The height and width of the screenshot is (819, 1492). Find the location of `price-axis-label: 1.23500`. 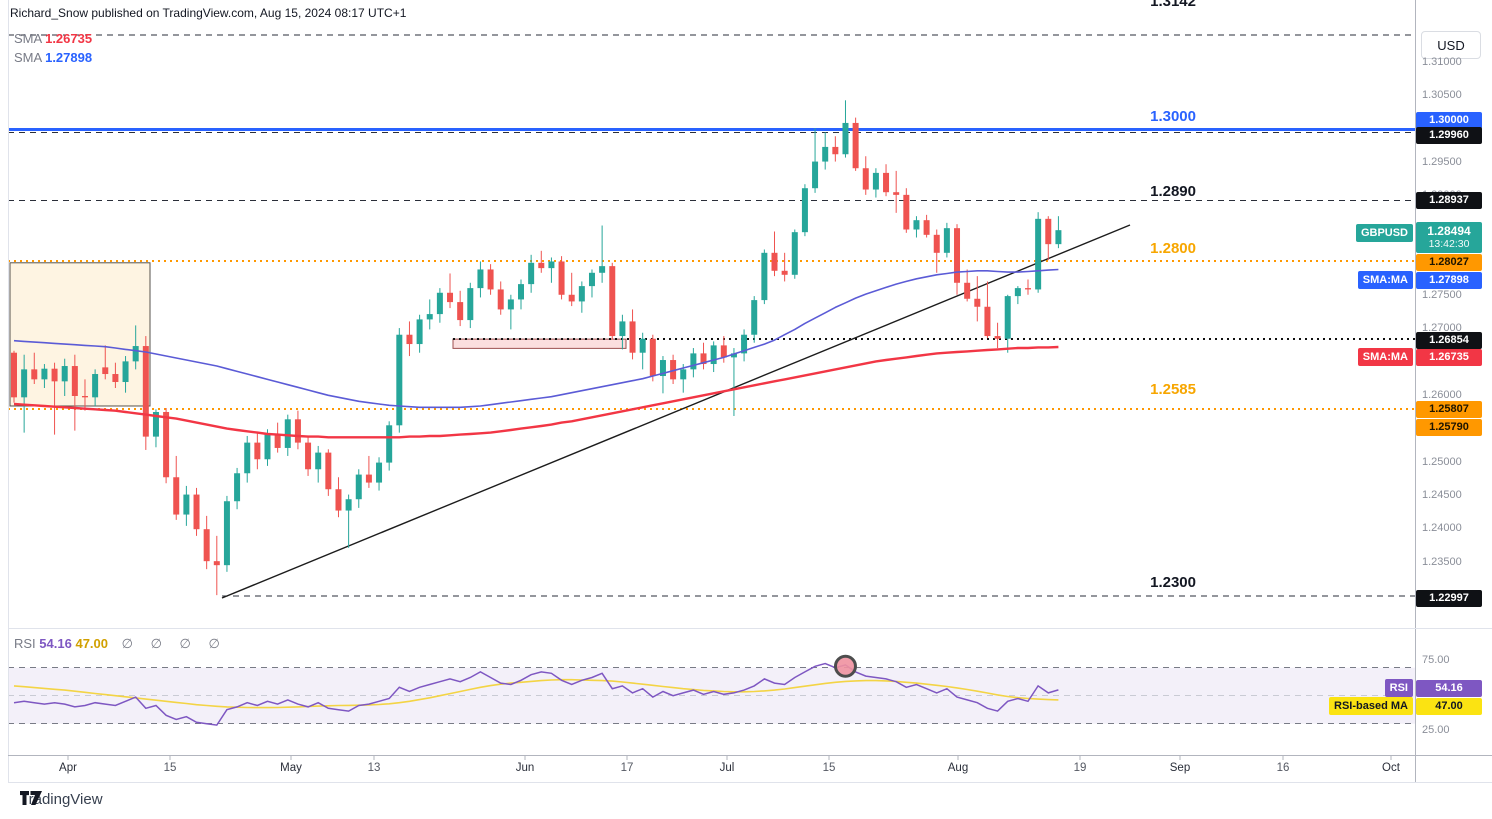

price-axis-label: 1.23500 is located at coordinates (1442, 561).